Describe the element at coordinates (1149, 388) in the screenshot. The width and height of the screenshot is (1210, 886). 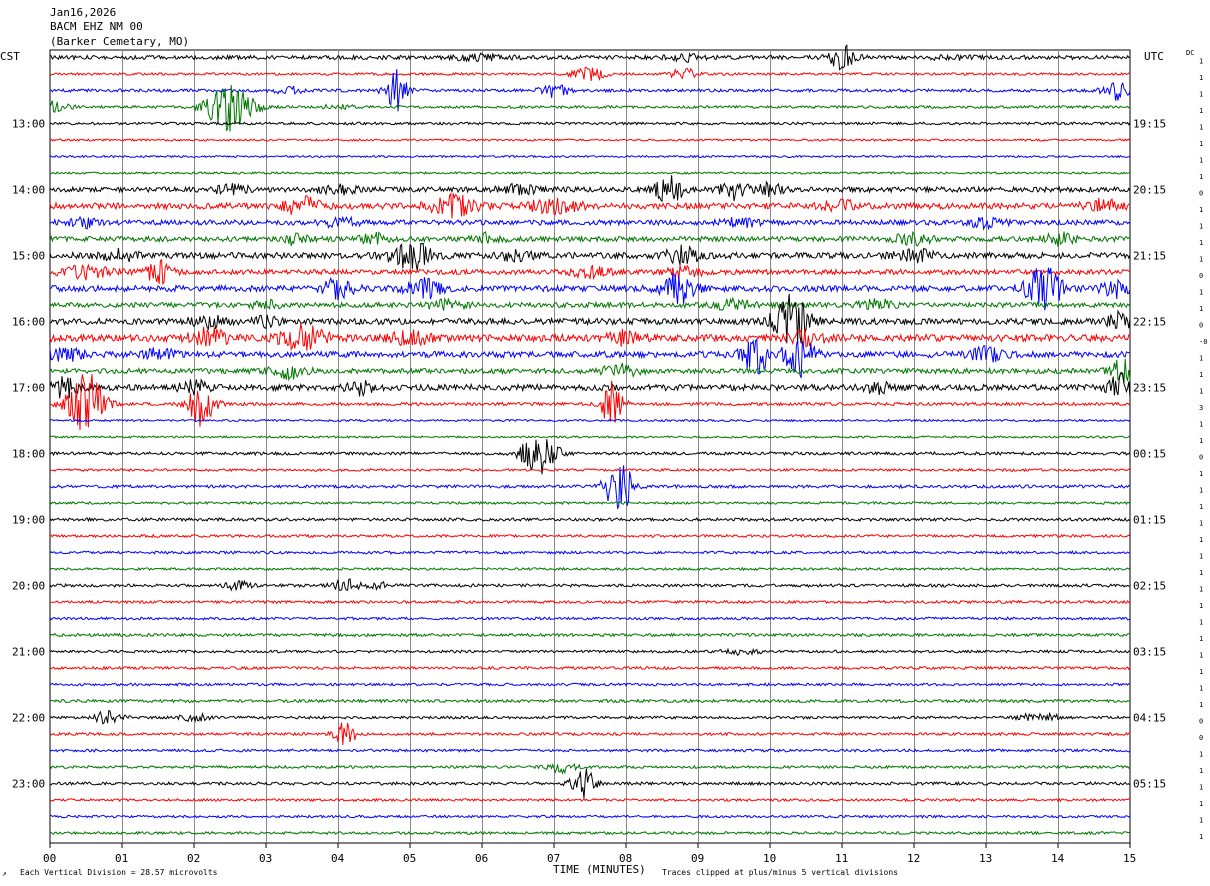
I see `right-time-label: 23:15` at that location.